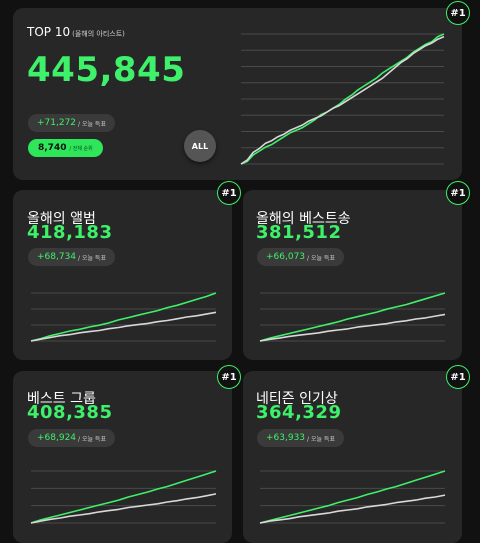 The width and height of the screenshot is (480, 543). Describe the element at coordinates (57, 438) in the screenshot. I see `best-group-today-delta: +68,924` at that location.